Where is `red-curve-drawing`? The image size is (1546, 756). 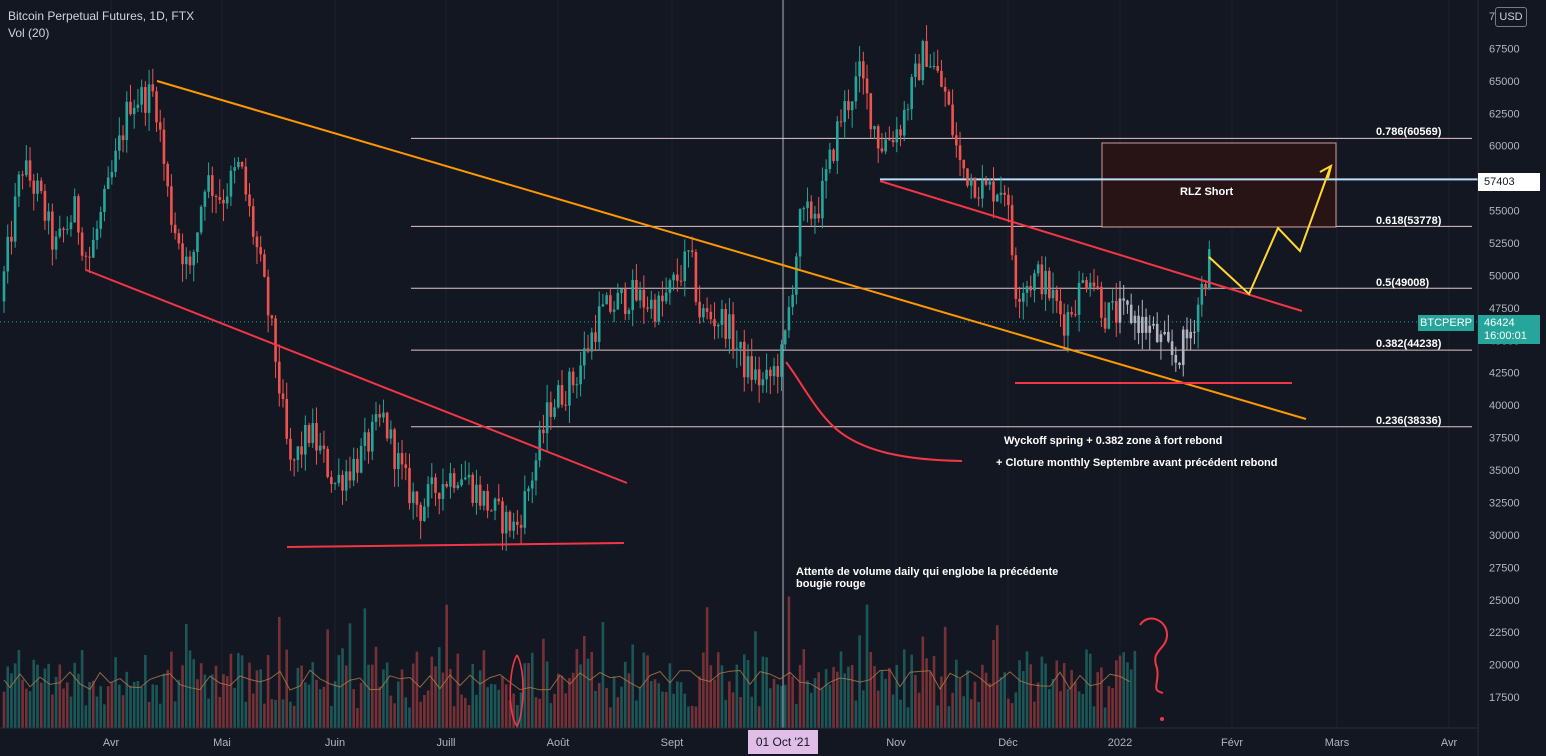 red-curve-drawing is located at coordinates (874, 411).